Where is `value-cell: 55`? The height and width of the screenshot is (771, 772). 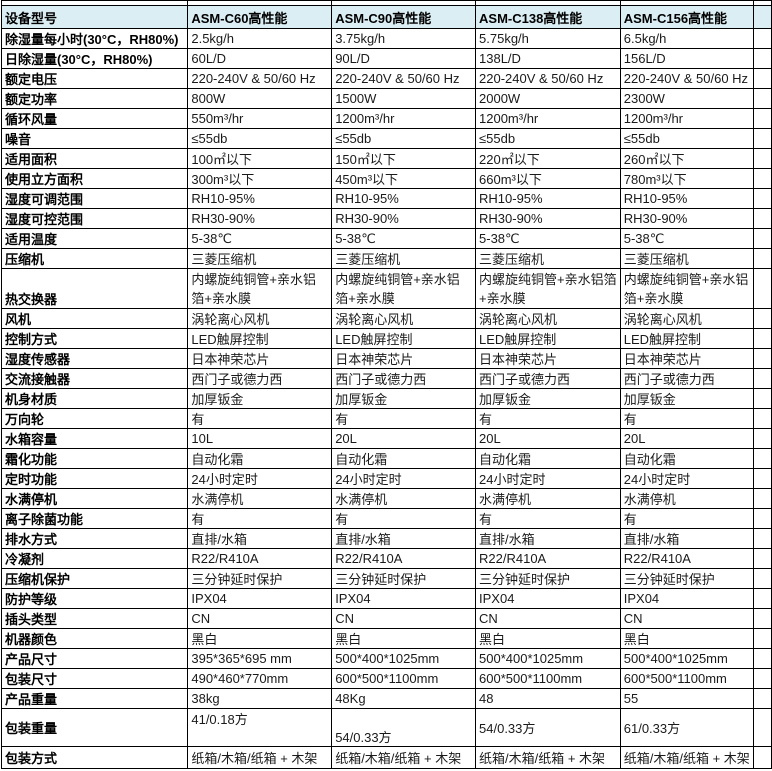
value-cell: 55 is located at coordinates (686, 698).